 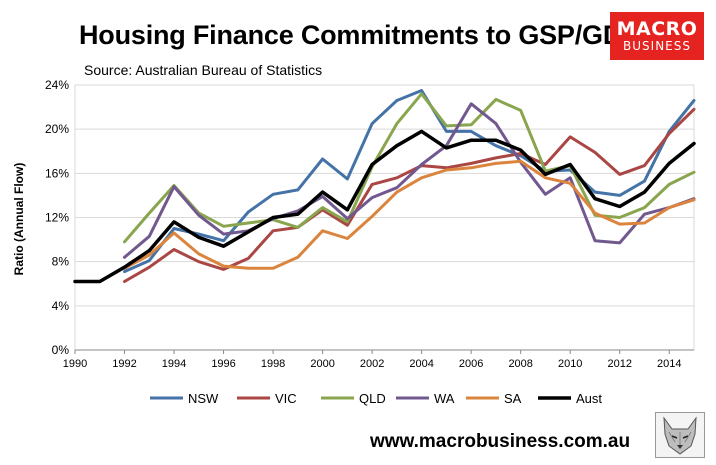 What do you see at coordinates (372, 364) in the screenshot?
I see `x-tick-label: 2002` at bounding box center [372, 364].